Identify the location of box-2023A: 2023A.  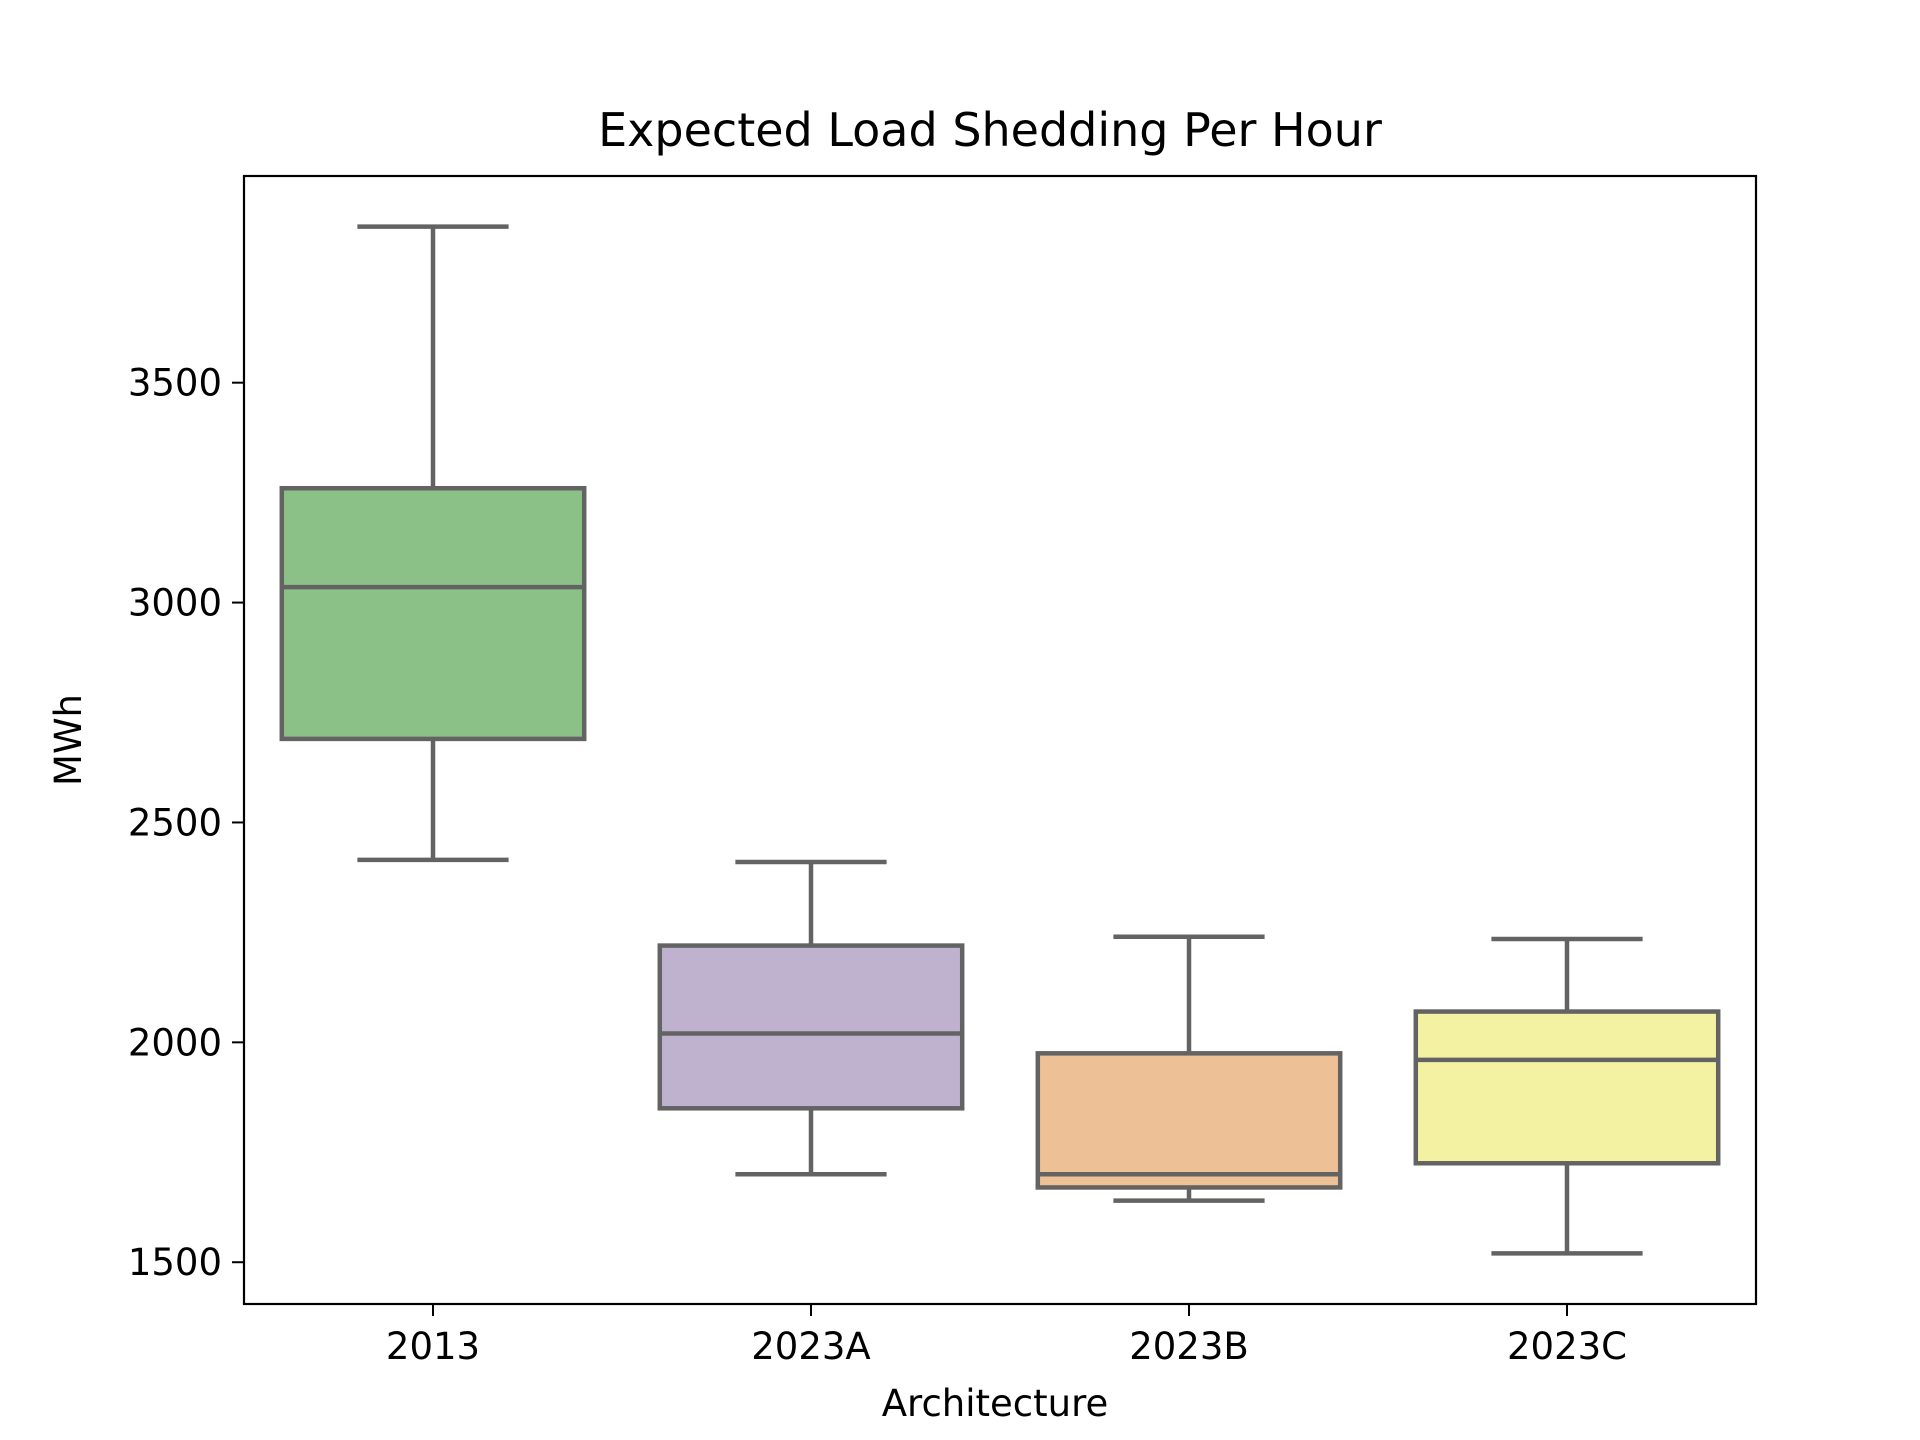
(811, 1113).